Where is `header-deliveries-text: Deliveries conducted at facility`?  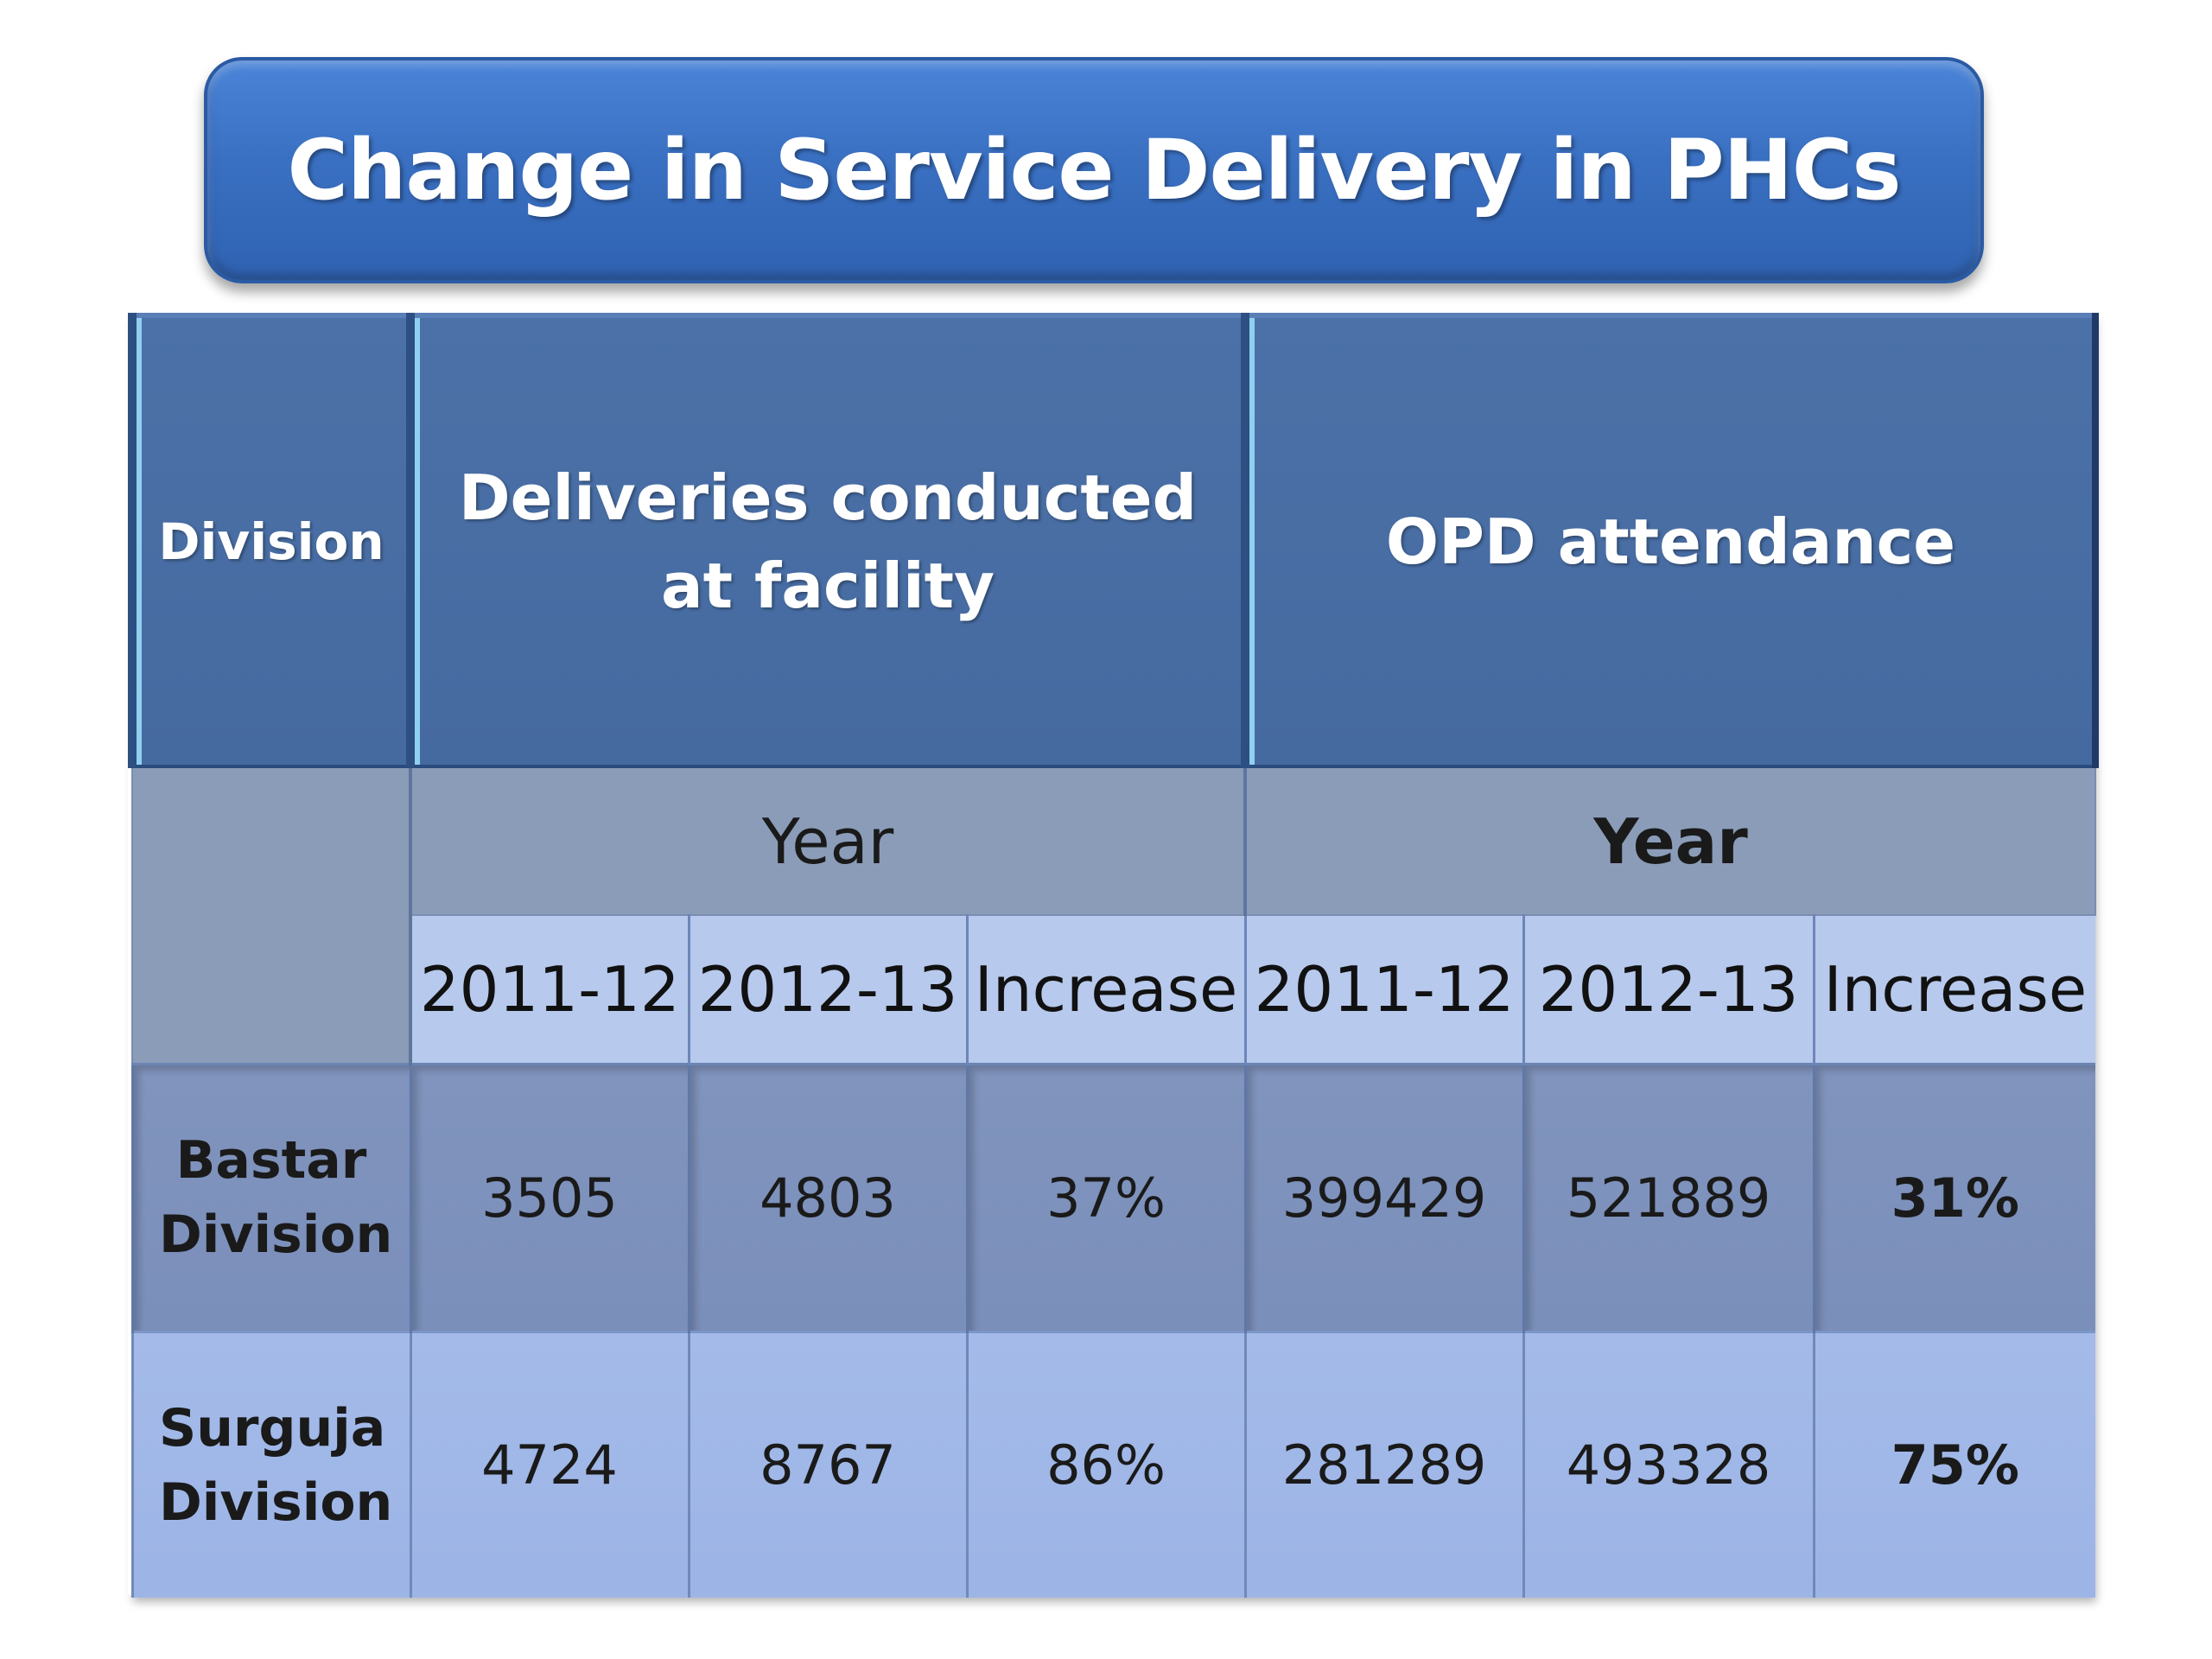 header-deliveries-text: Deliveries conducted at facility is located at coordinates (828, 541).